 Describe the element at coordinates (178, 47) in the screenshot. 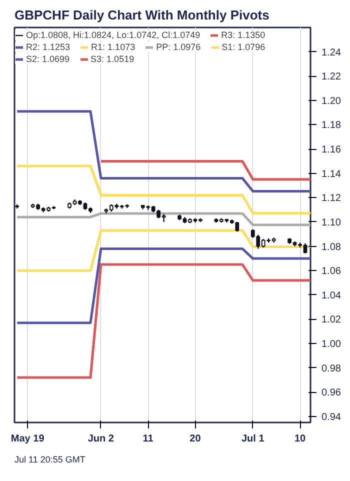

I see `legend-label: PP: 1.0976` at that location.